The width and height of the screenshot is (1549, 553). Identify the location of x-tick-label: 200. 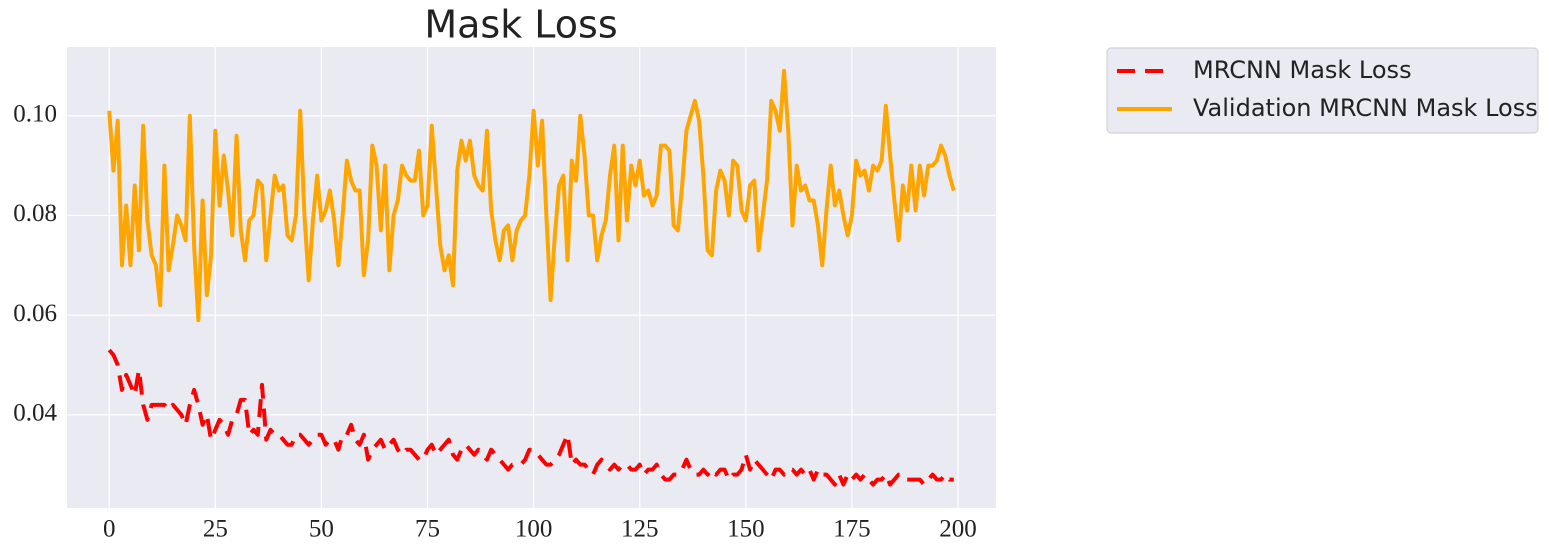
(958, 529).